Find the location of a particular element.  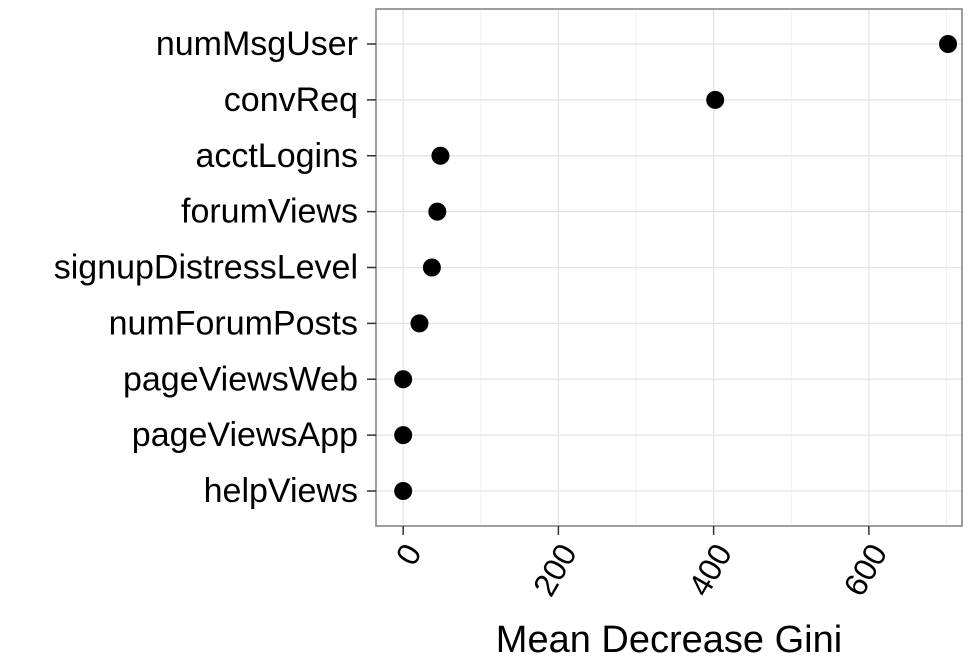

y-category-label: forumViews is located at coordinates (269, 212).